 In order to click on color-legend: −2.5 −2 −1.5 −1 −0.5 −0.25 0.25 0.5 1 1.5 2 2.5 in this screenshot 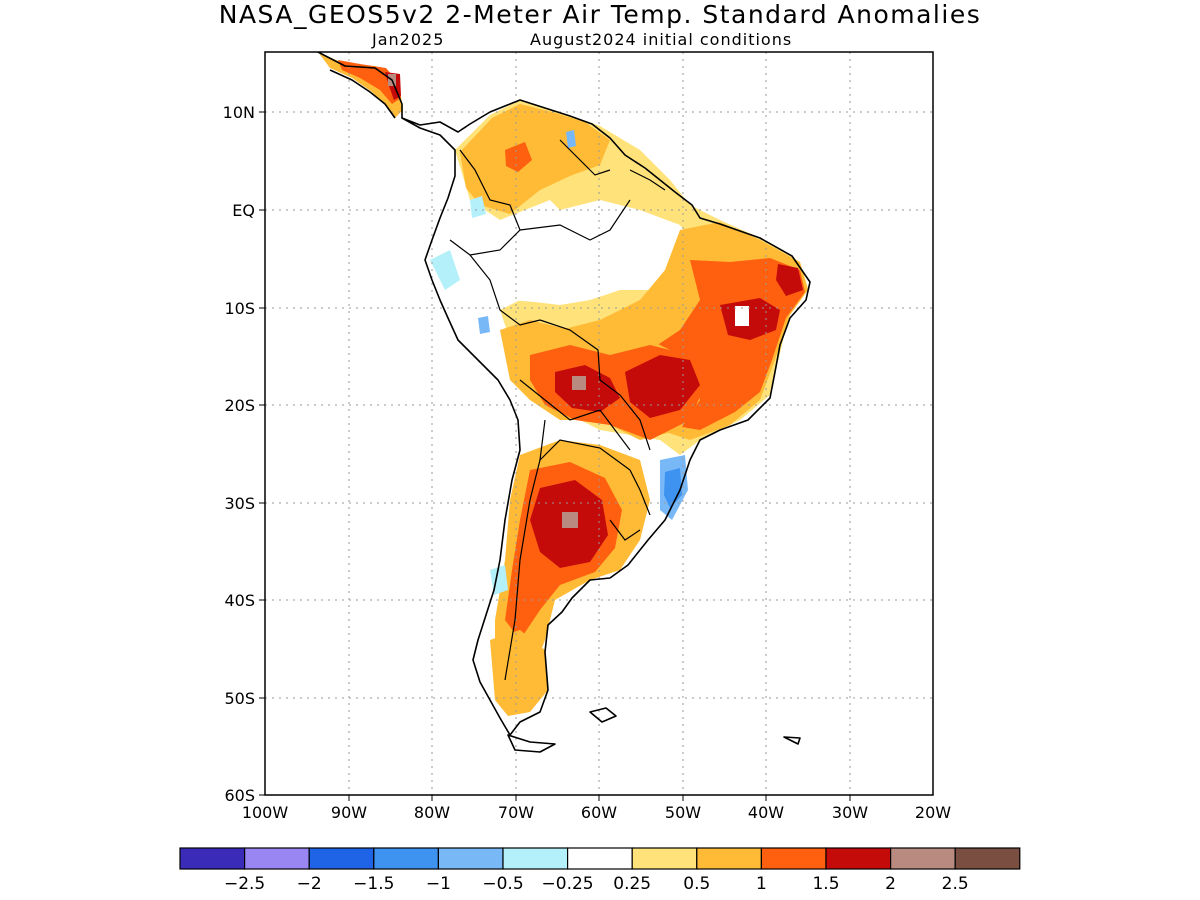, I will do `click(600, 870)`.